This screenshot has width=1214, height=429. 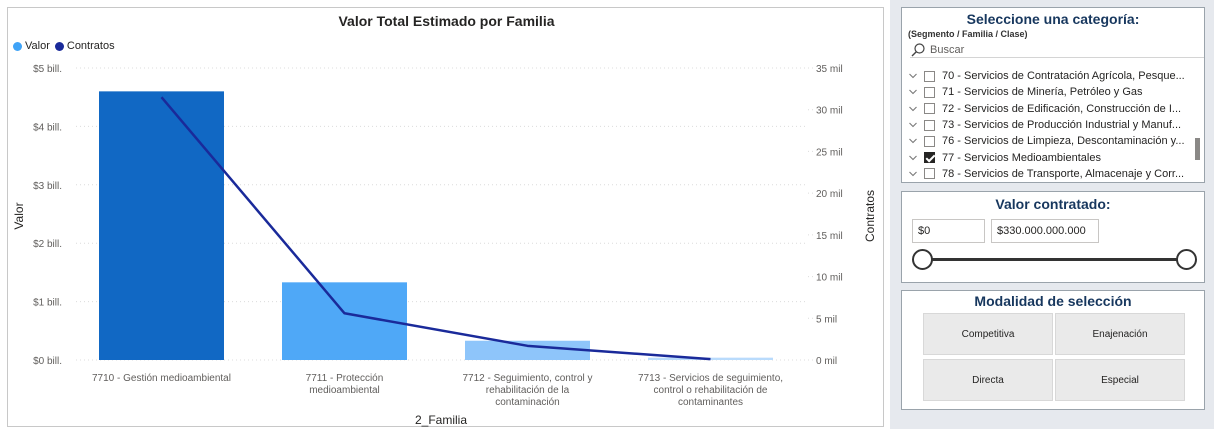 What do you see at coordinates (446, 21) in the screenshot?
I see `chart-title: Valor Total Estimado por Familia` at bounding box center [446, 21].